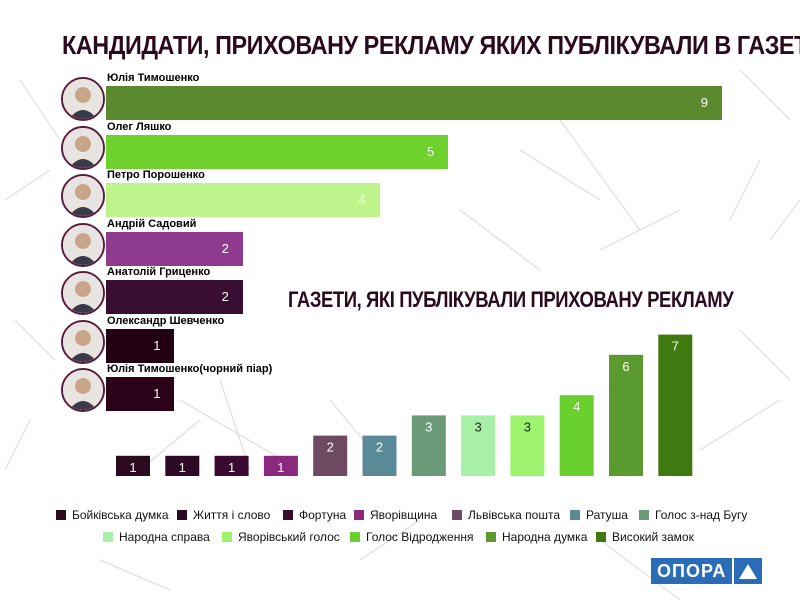  I want to click on candidate-name: Андрій Садовий, so click(152, 223).